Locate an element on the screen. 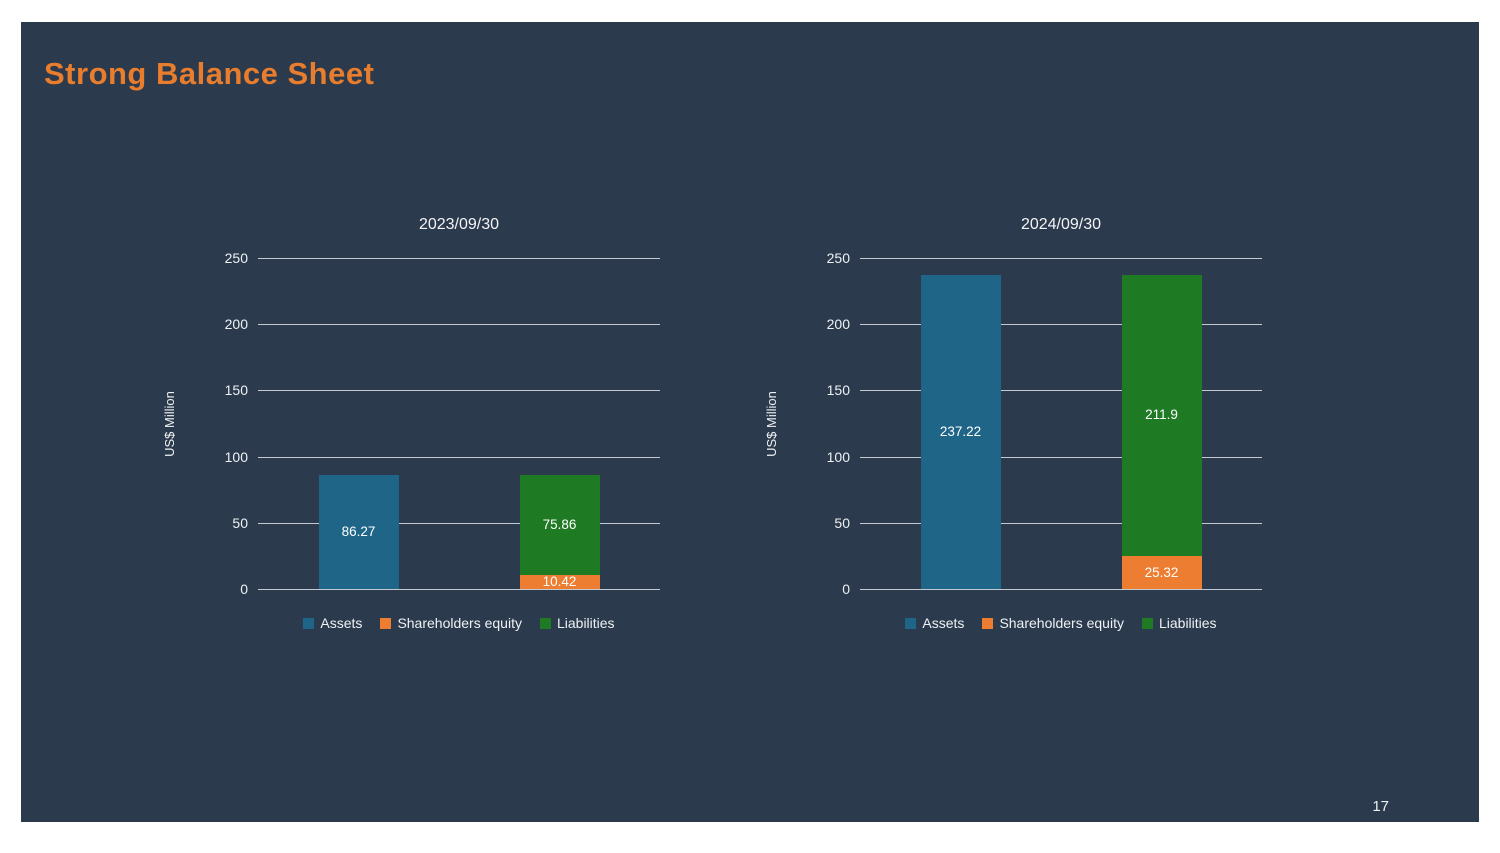 The image size is (1500, 853). bar-segment-liabilities: 75.86 is located at coordinates (559, 525).